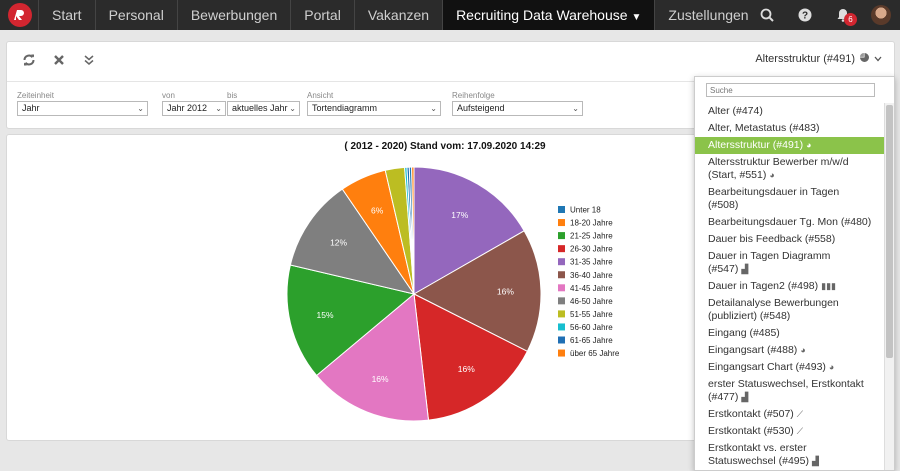  What do you see at coordinates (790, 333) in the screenshot?
I see `dropdown-item: Eingang (#485)` at bounding box center [790, 333].